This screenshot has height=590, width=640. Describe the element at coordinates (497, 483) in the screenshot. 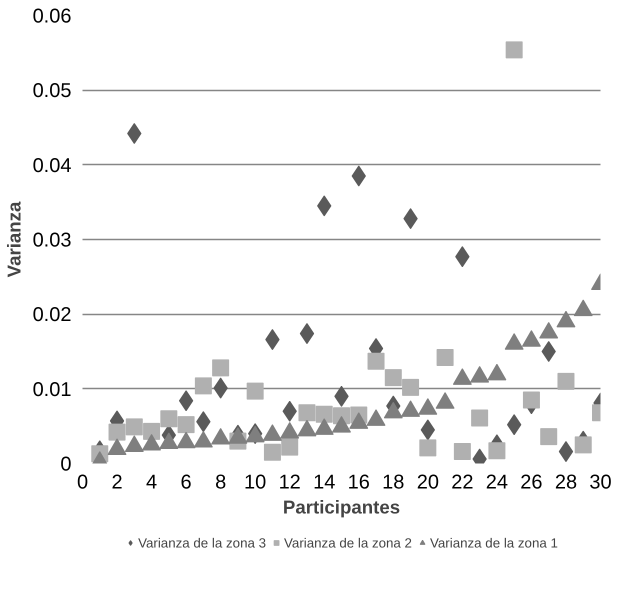

I see `x-tick-label: 24` at that location.